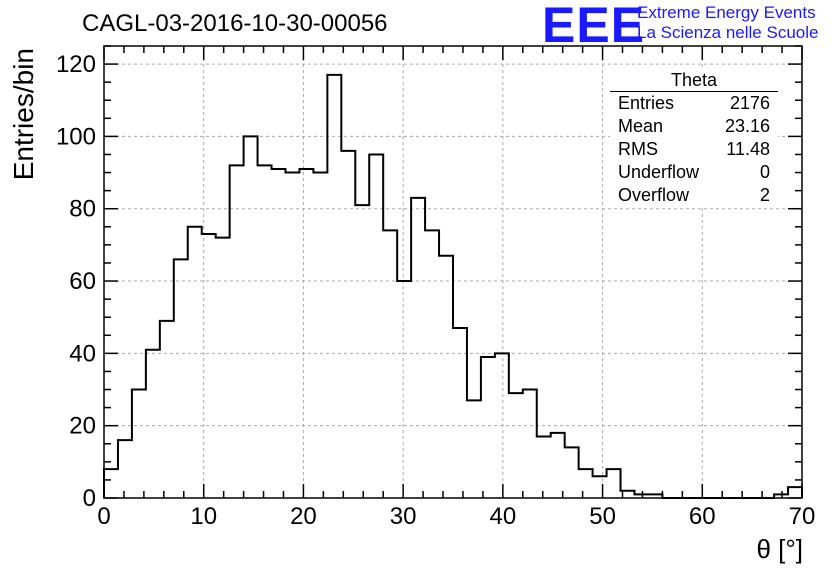  I want to click on x-tick-label: 20, so click(303, 516).